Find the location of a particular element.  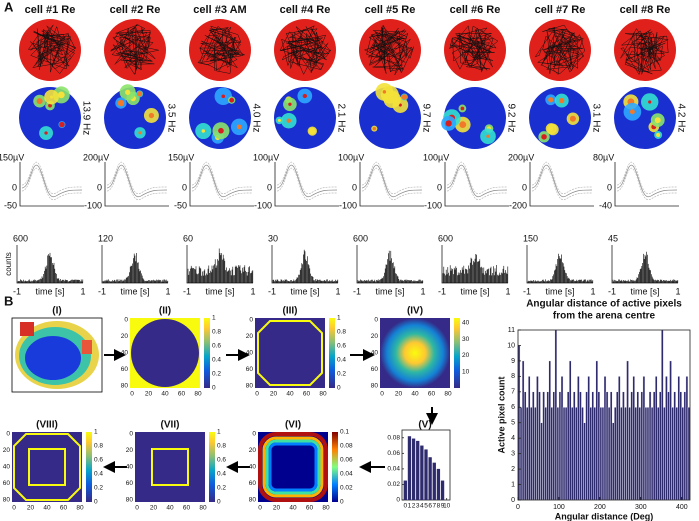

colorbar-tick: 30 is located at coordinates (466, 339).